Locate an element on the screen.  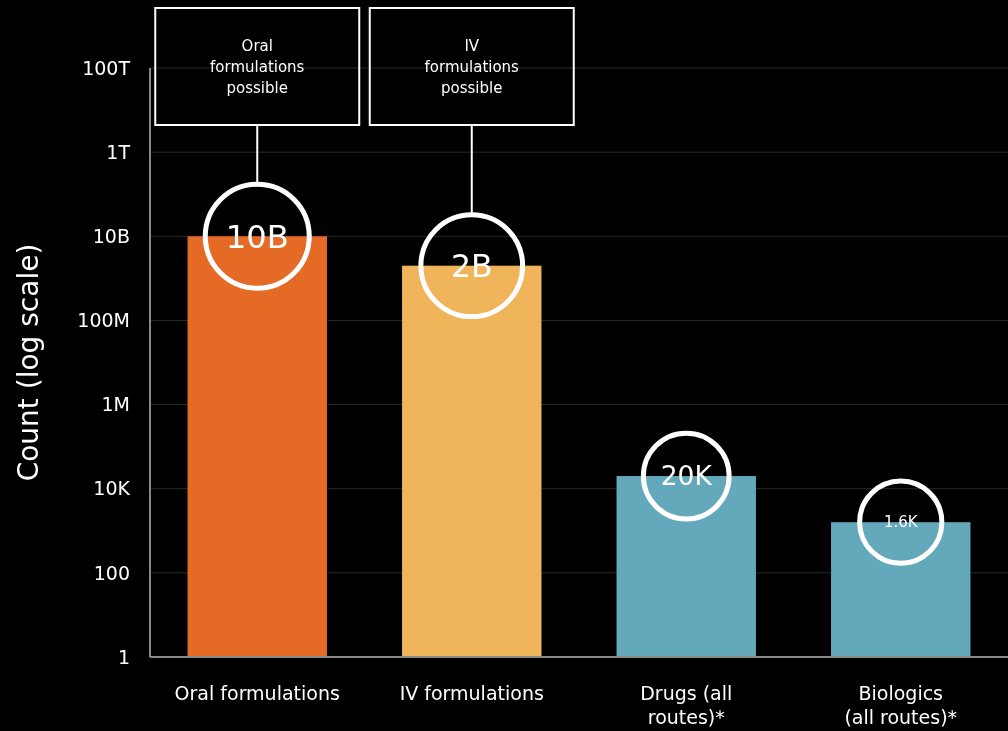
x-tick-label: Drugs (all routes)* is located at coordinates (686, 705).